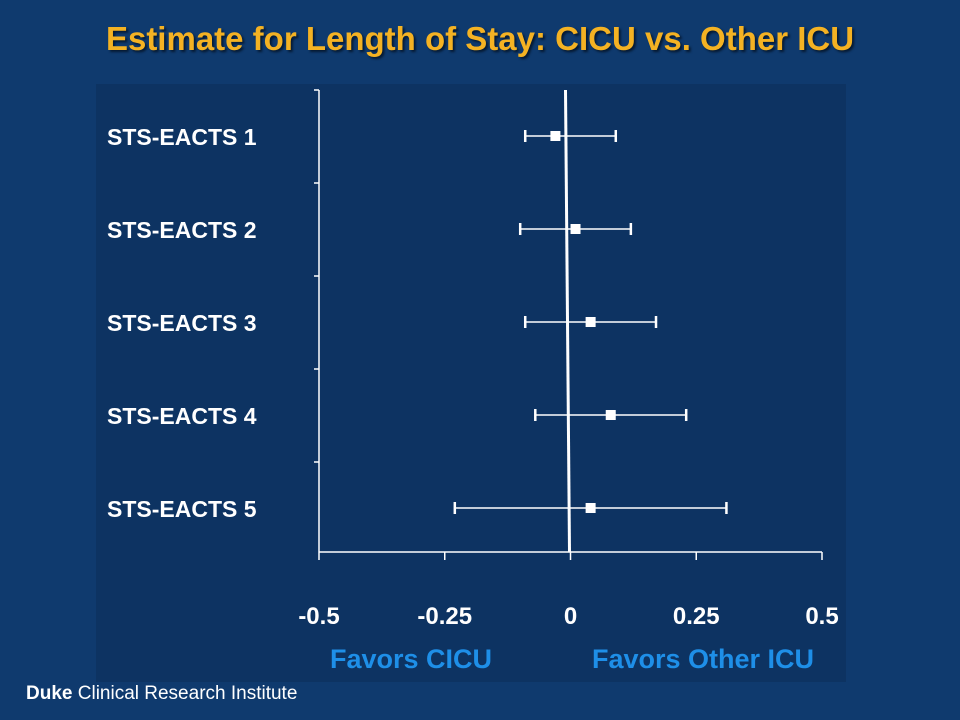 This screenshot has width=960, height=720. I want to click on row-label: STS-EACTS 5, so click(182, 509).